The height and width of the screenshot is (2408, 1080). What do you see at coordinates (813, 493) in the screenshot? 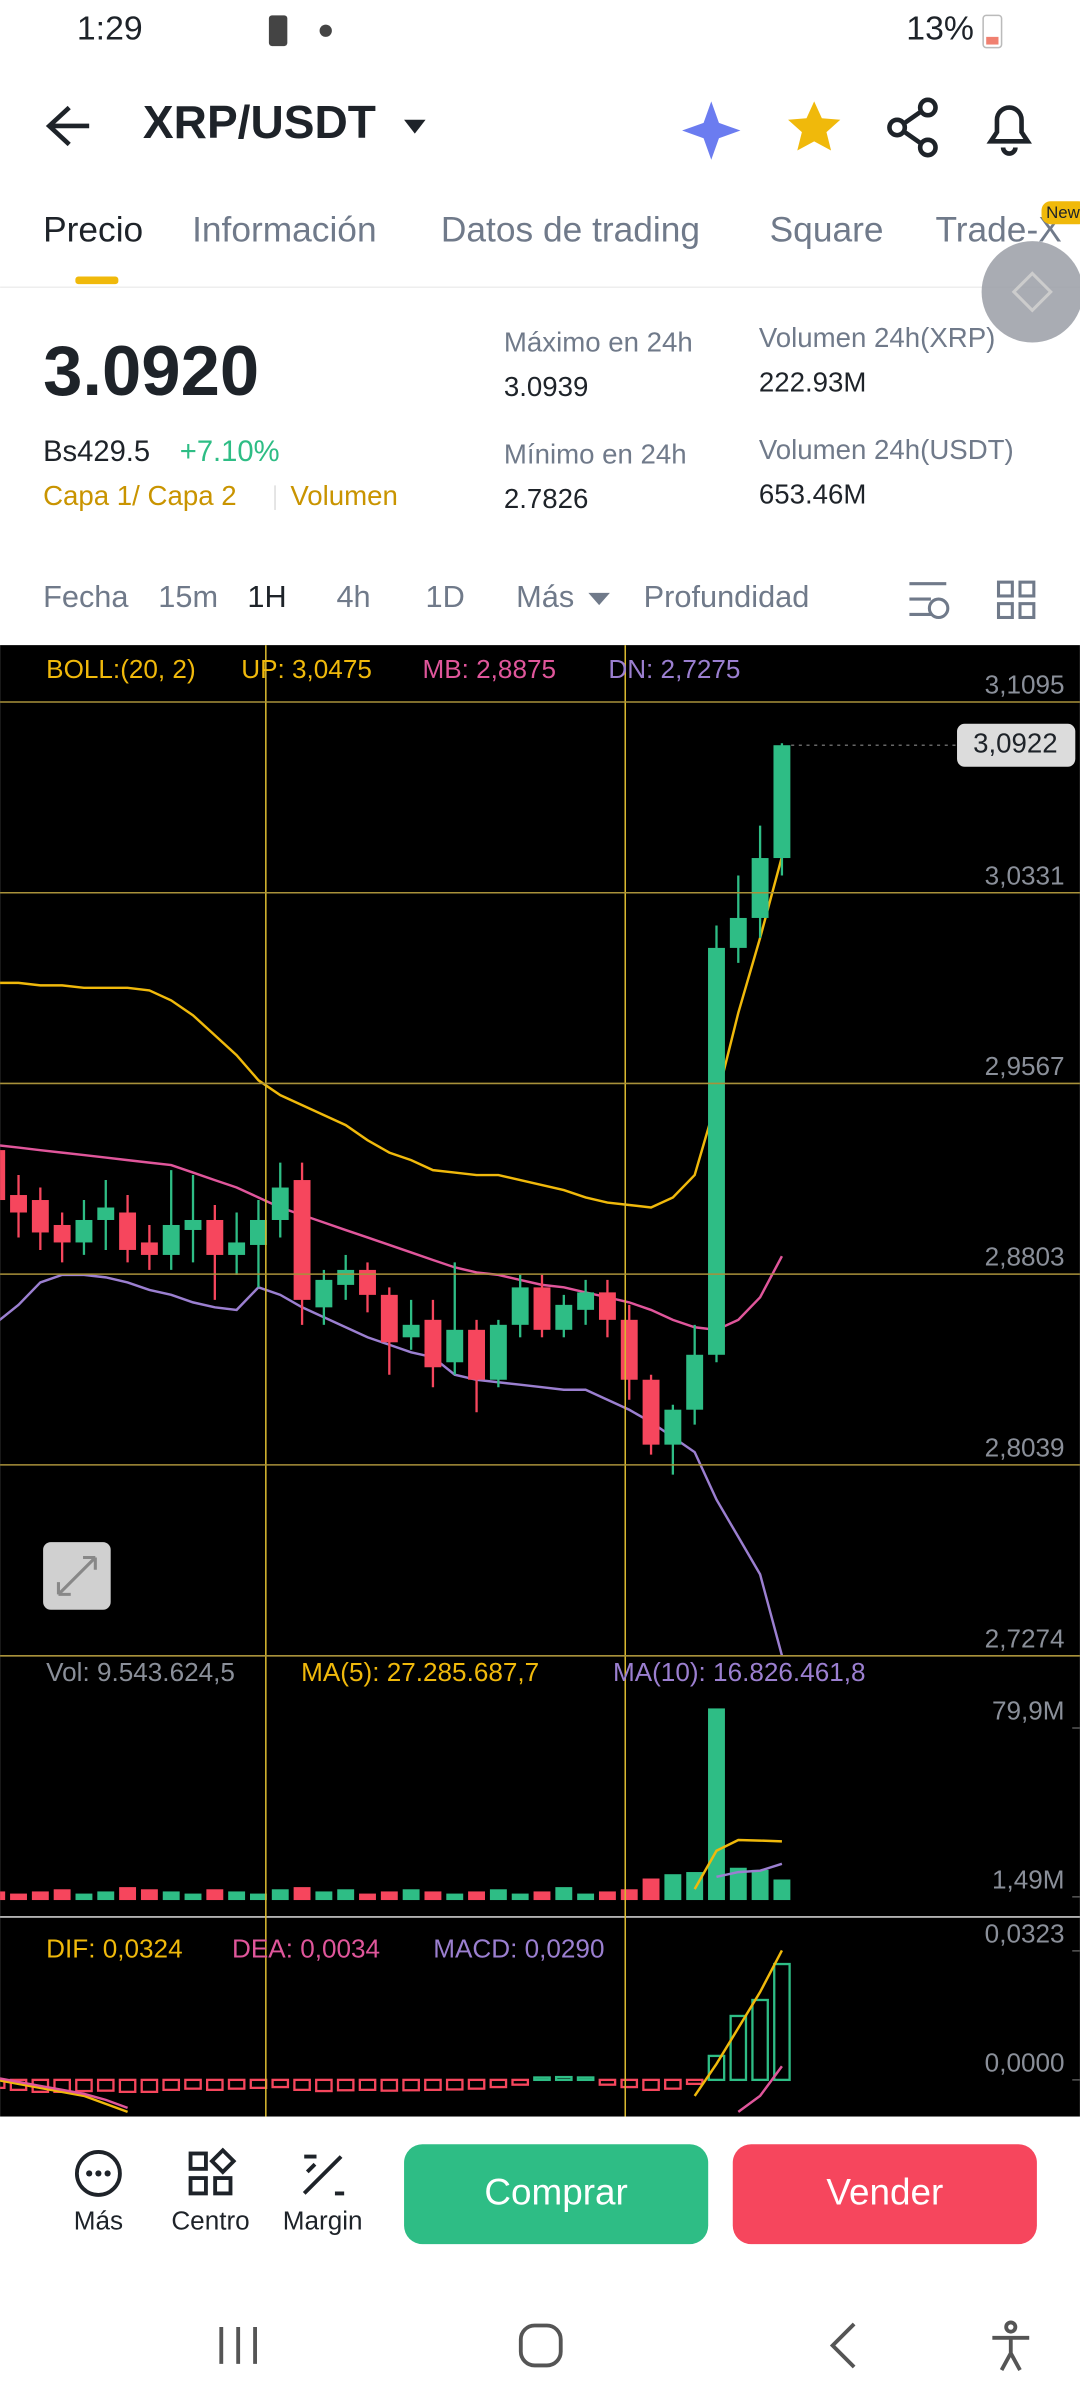
I see `stat-value: 653.46M` at bounding box center [813, 493].